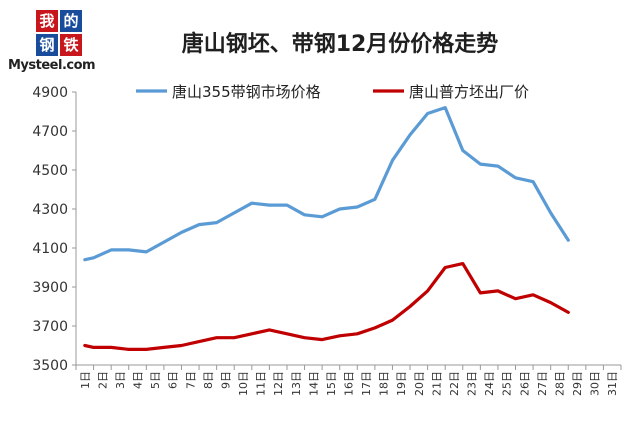  What do you see at coordinates (71, 45) in the screenshot?
I see `logo-char-4: 铁` at bounding box center [71, 45].